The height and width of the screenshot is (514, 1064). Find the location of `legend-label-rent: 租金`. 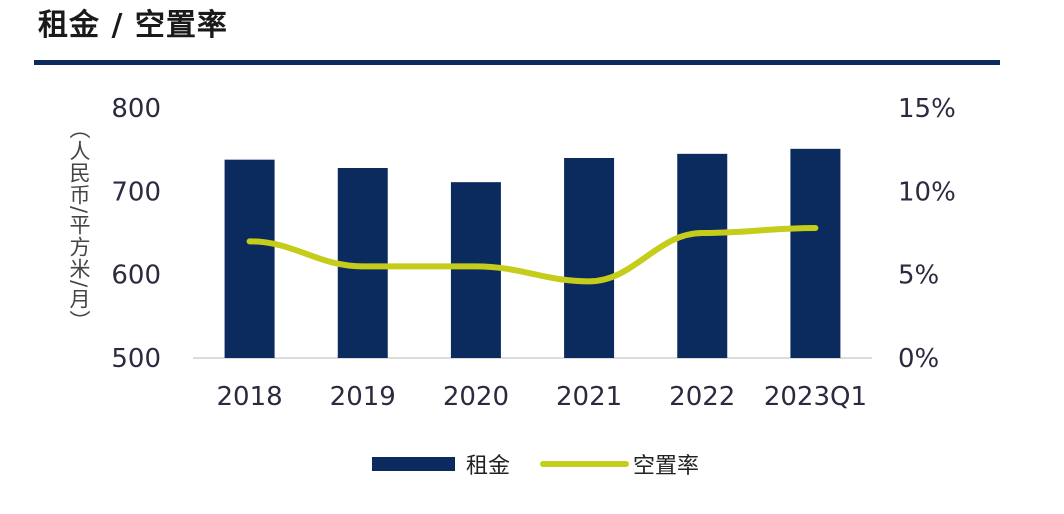

legend-label-rent: 租金 is located at coordinates (488, 466).